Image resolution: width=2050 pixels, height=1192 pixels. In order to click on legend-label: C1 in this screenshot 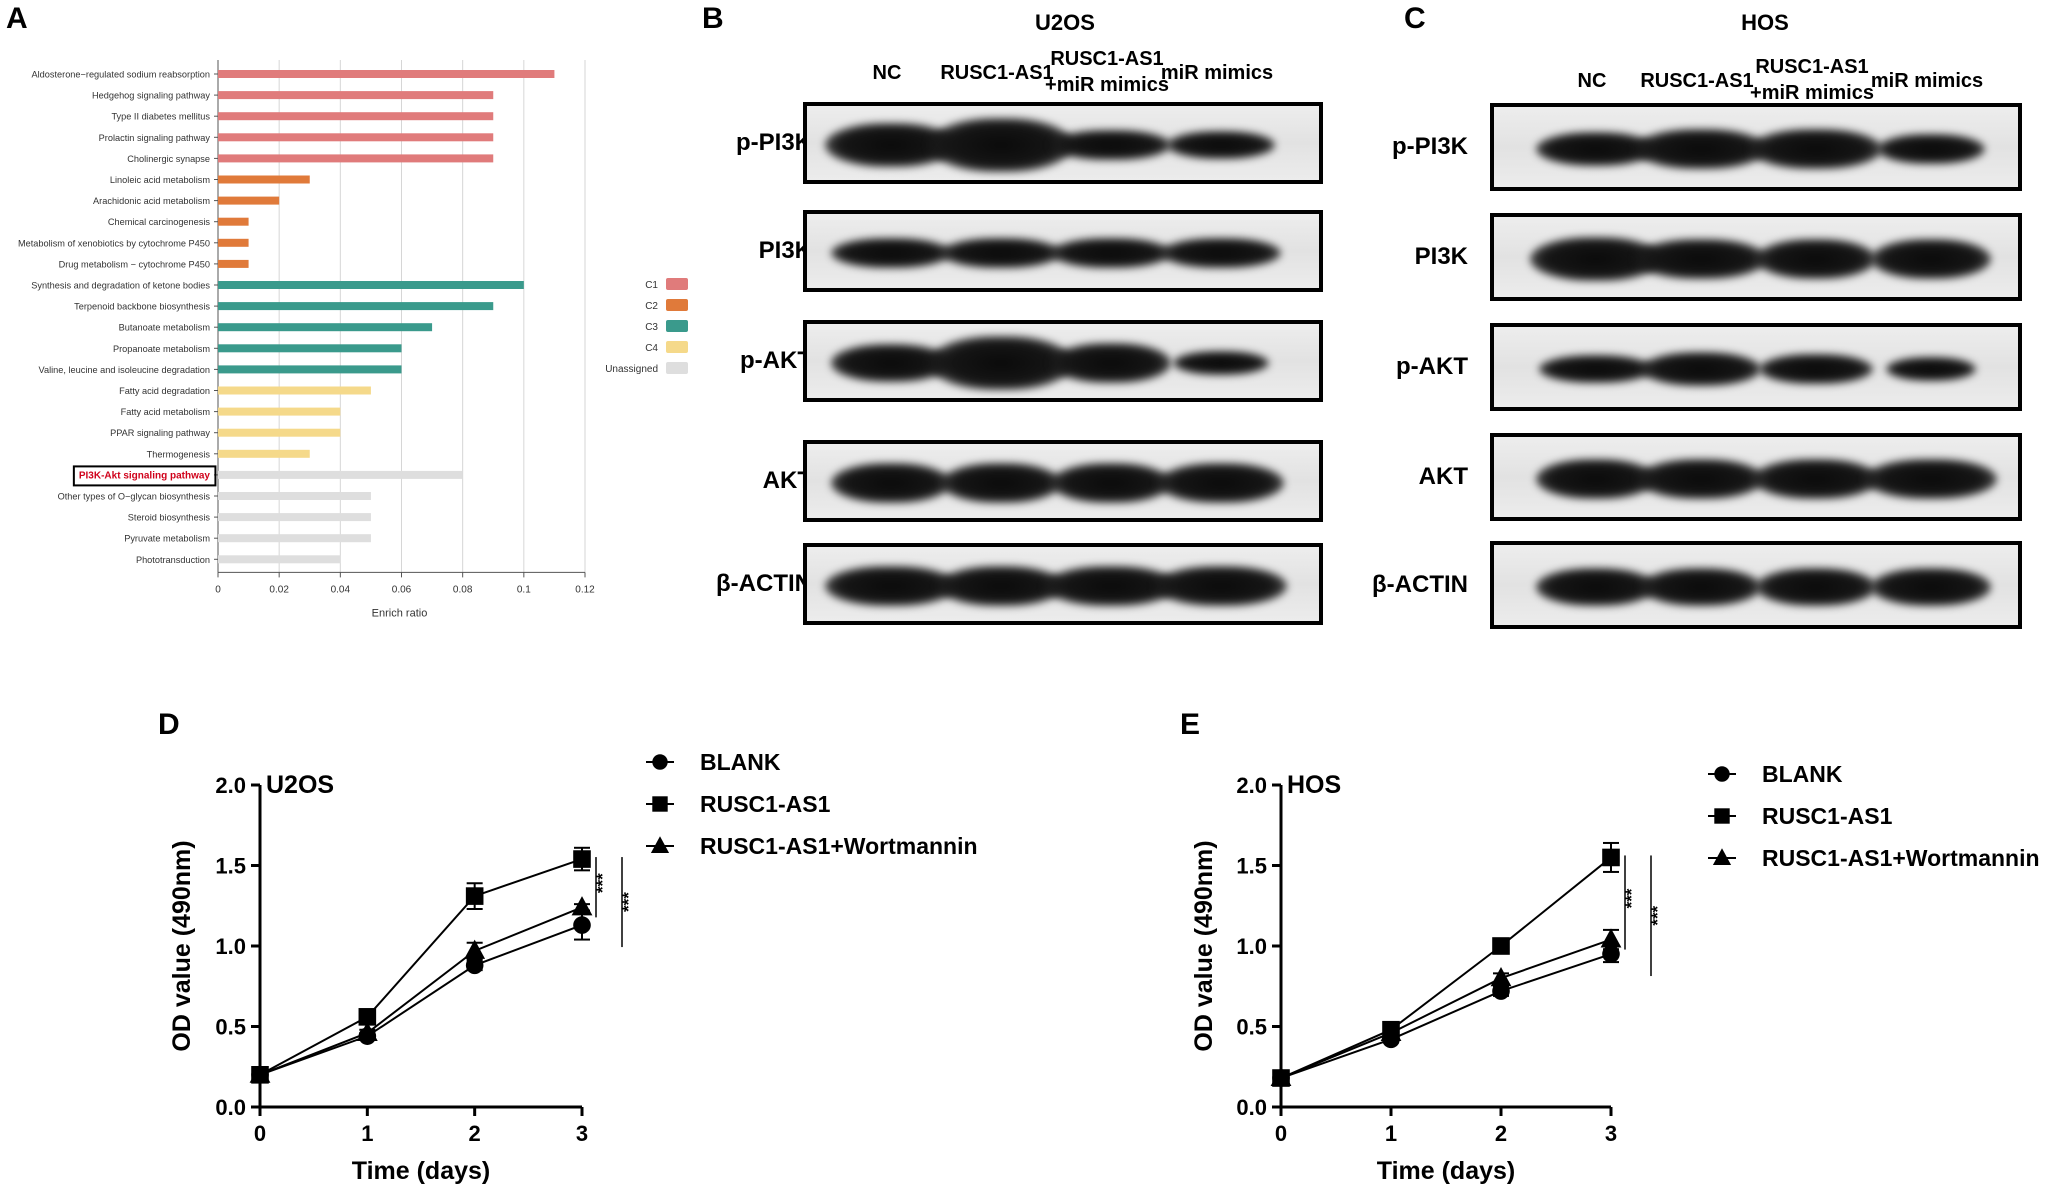, I will do `click(651, 285)`.